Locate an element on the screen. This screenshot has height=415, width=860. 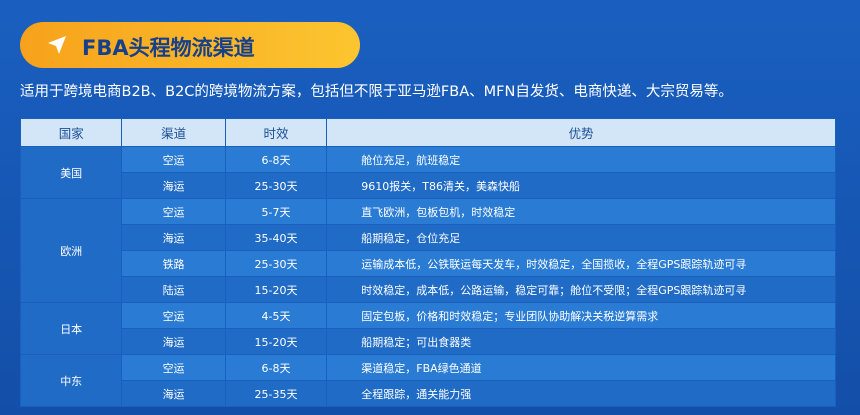
advantage-cell: 全程跟踪，通关能力强 is located at coordinates (581, 393).